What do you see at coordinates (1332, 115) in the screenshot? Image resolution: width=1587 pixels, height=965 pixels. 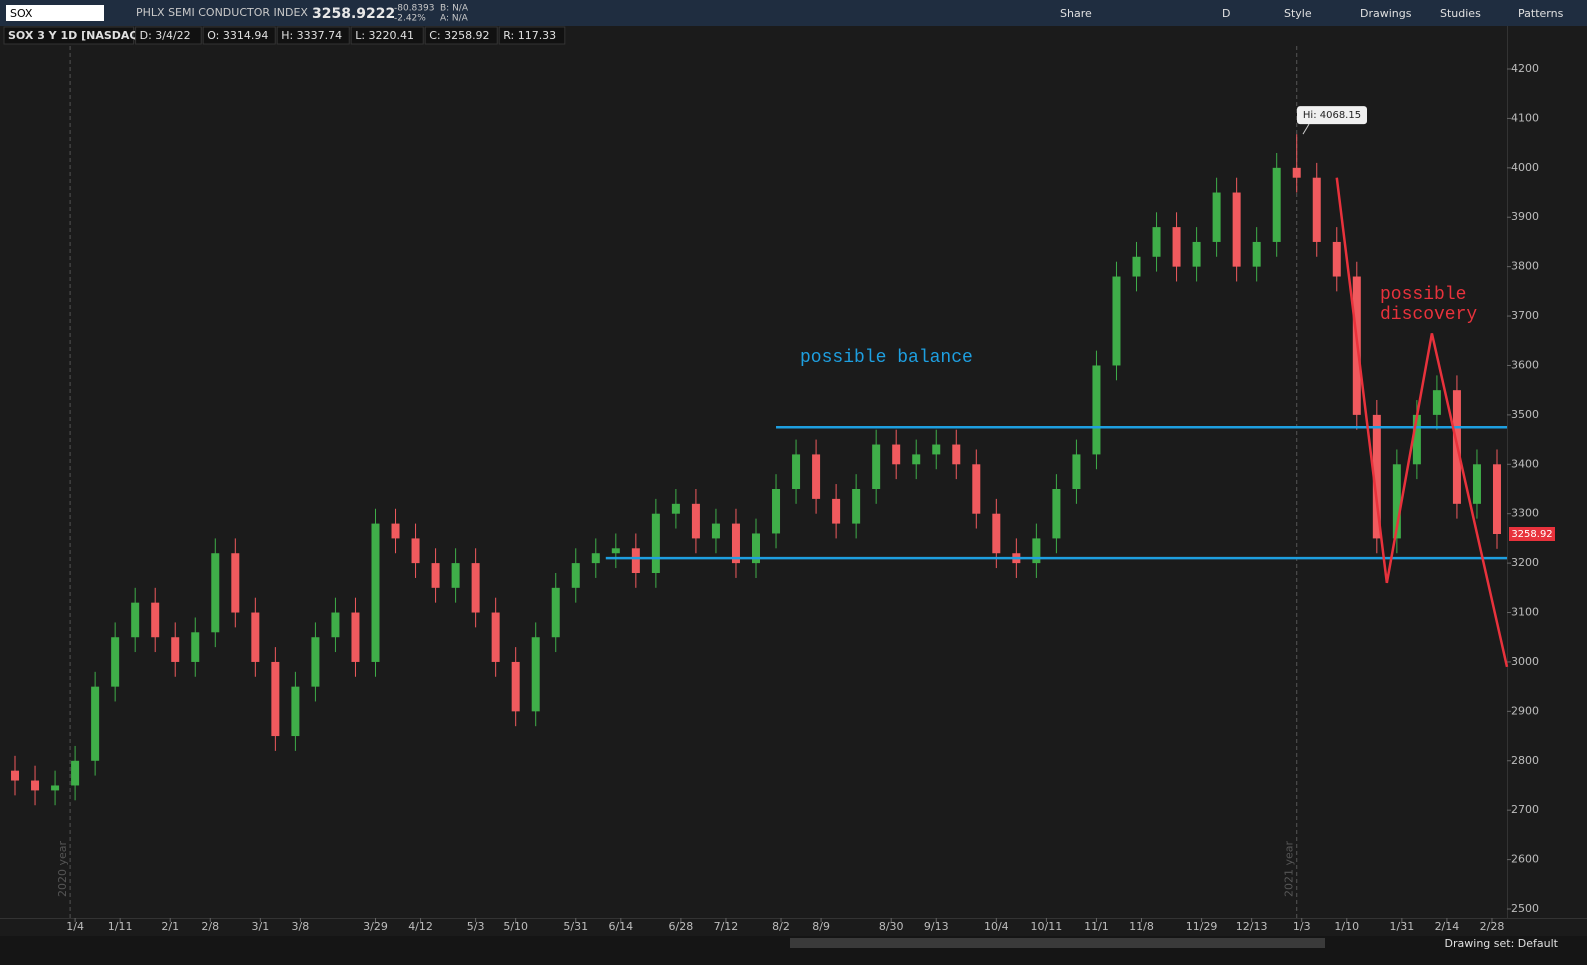 I see `high-label: Hi: 4068.15` at bounding box center [1332, 115].